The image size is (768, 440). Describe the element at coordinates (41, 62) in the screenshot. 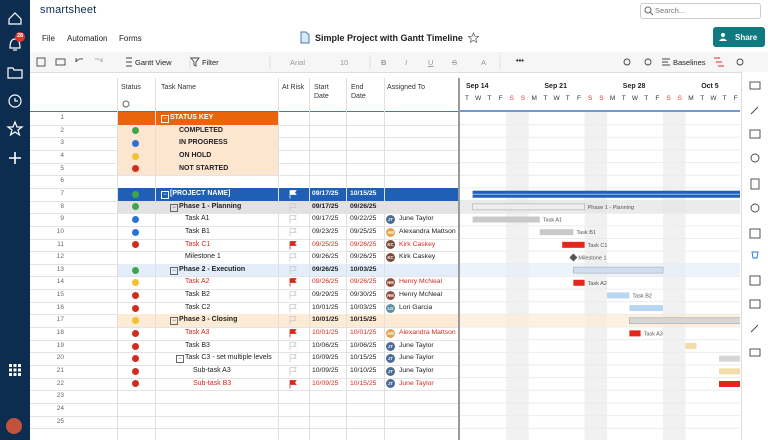

I see `save-icon` at that location.